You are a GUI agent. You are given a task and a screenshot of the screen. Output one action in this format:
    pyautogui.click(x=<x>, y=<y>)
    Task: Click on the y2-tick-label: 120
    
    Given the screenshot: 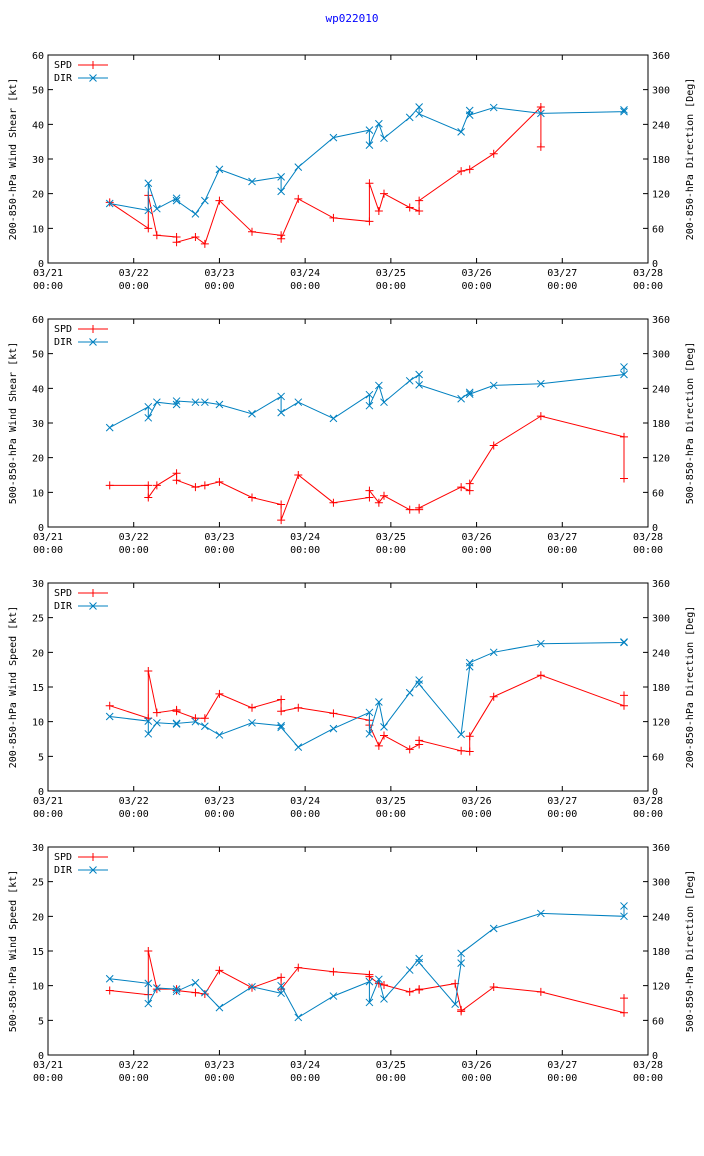 What is the action you would take?
    pyautogui.click(x=661, y=195)
    